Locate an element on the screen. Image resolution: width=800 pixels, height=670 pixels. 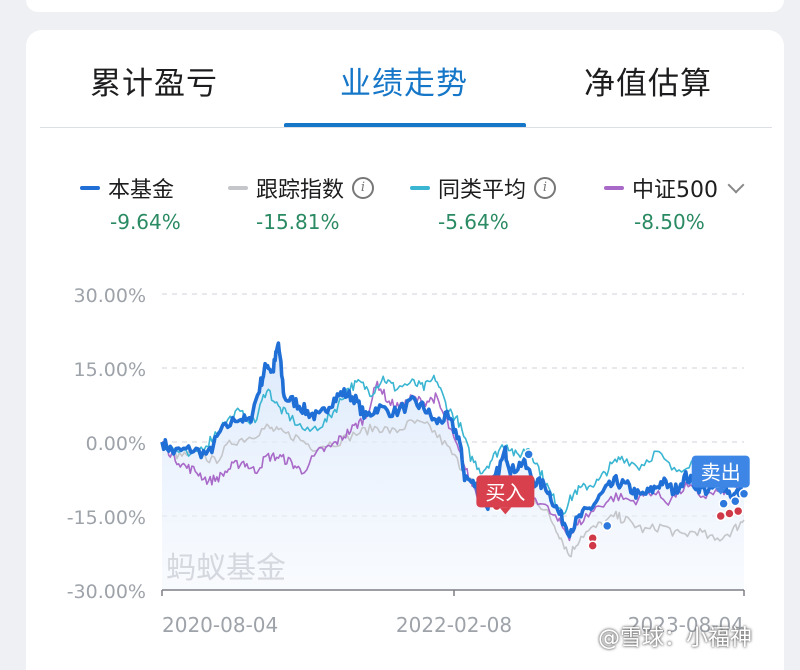
legend-item-tracking-index: 跟踪指数 i -15.81% is located at coordinates (301, 202).